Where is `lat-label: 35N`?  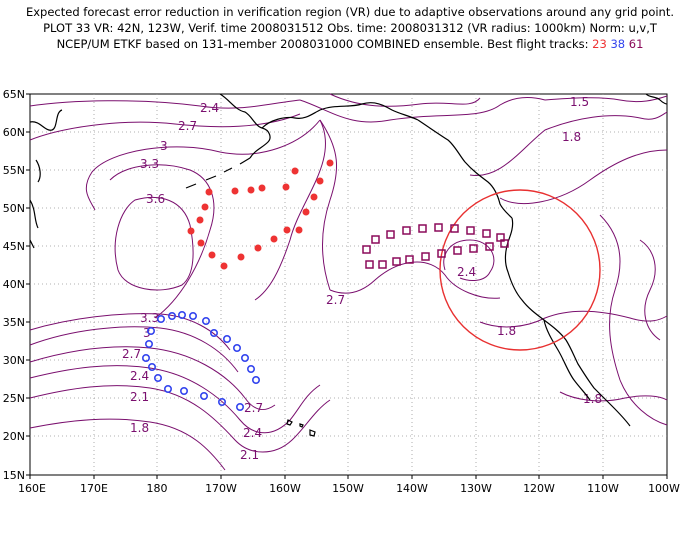
lat-label: 35N is located at coordinates (14, 322).